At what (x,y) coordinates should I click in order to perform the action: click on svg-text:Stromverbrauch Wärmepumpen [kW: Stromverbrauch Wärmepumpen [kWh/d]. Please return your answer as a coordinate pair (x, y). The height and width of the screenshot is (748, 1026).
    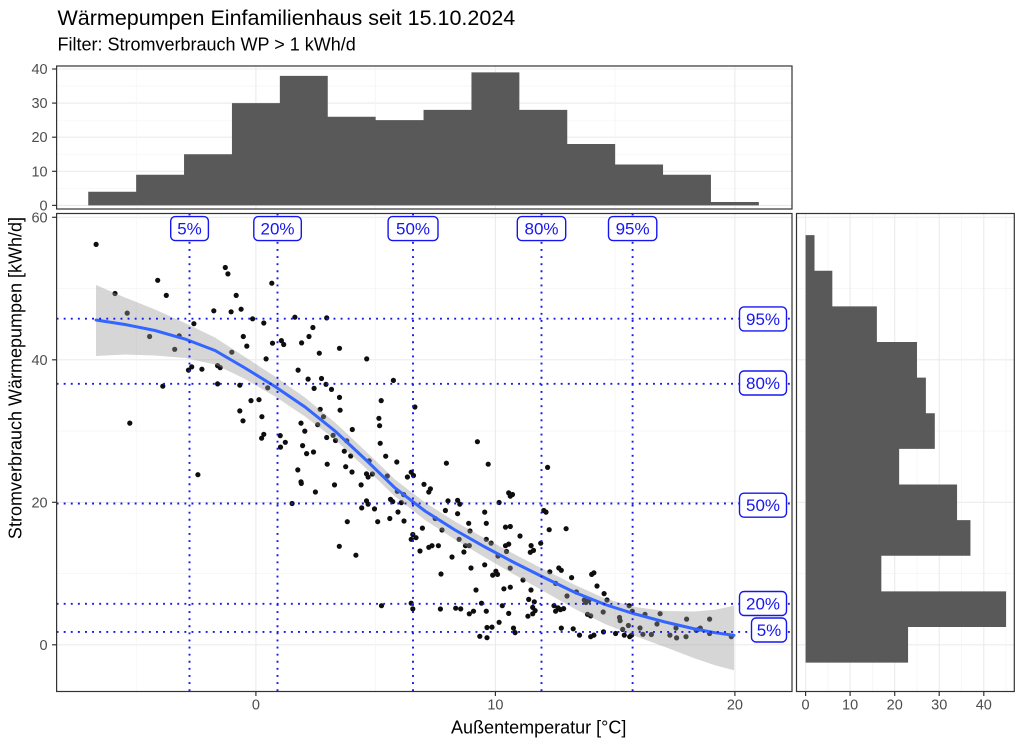
    Looking at the image, I should click on (16, 378).